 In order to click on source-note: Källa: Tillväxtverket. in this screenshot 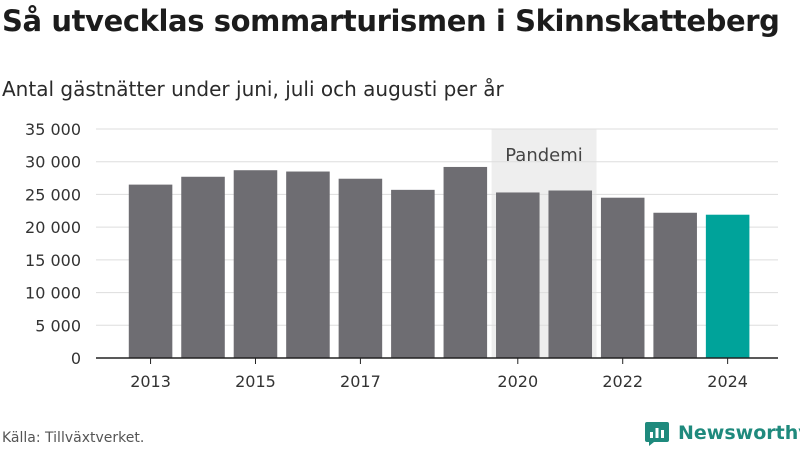, I will do `click(73, 438)`.